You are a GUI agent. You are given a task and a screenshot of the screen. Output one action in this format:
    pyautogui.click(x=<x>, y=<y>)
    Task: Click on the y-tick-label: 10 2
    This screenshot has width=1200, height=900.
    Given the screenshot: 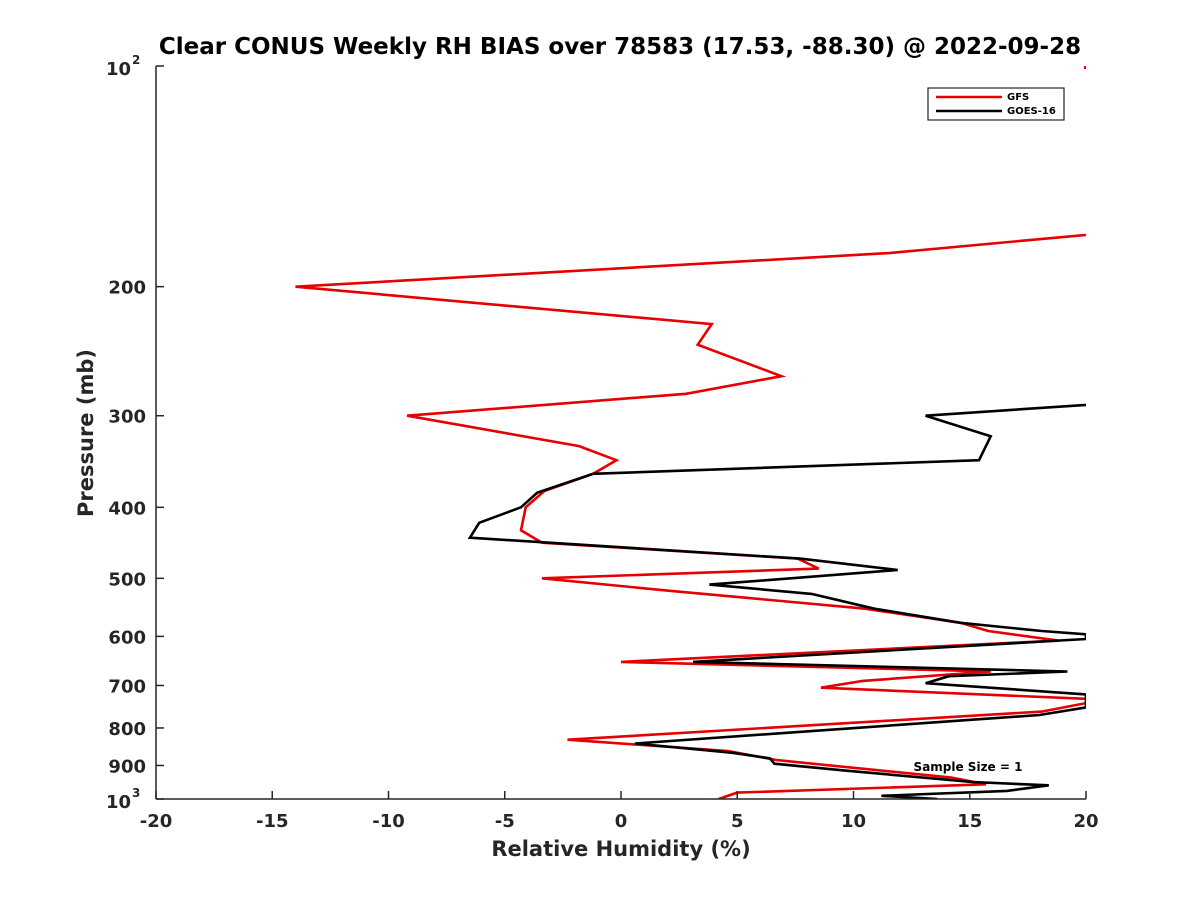 What is the action you would take?
    pyautogui.click(x=123, y=66)
    